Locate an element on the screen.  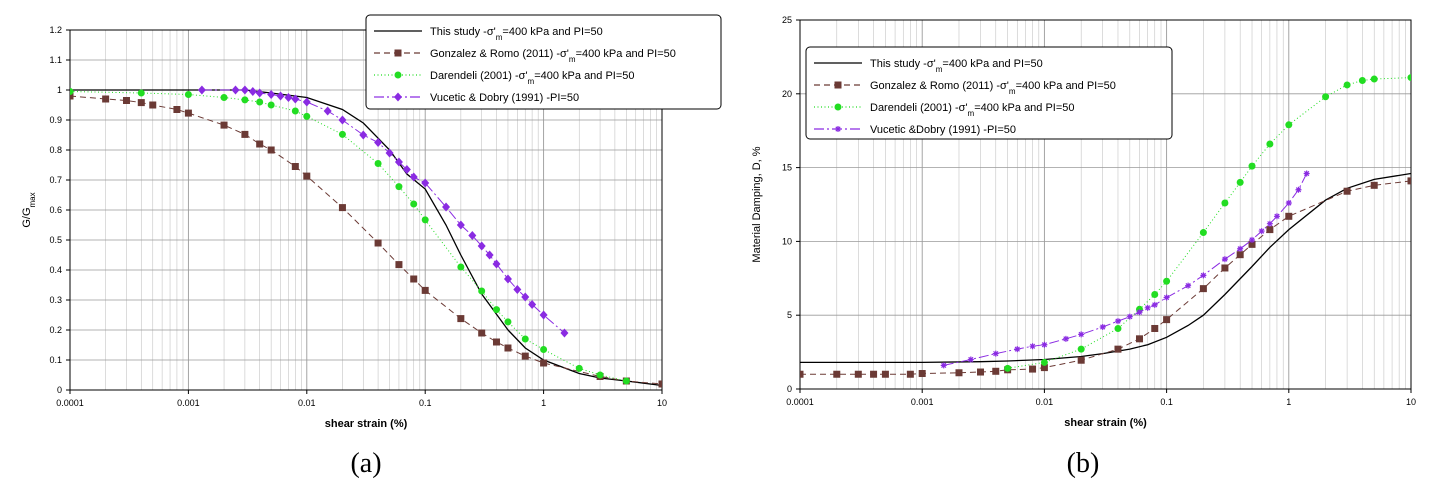
panel-label: (a) is located at coordinates (365, 463).